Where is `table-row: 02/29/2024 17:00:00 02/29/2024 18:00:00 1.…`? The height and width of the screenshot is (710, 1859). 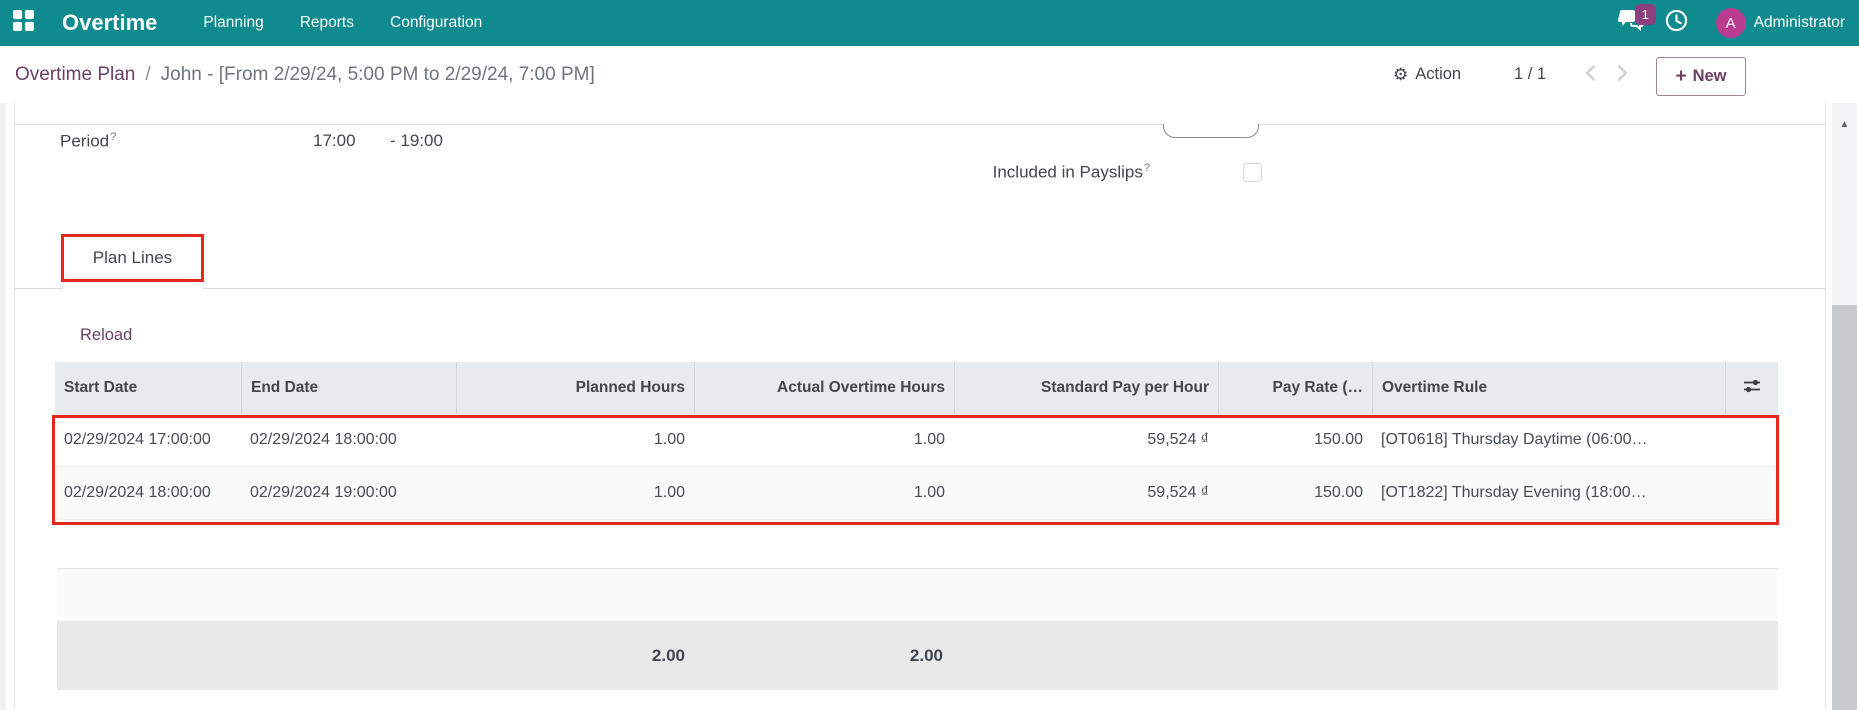
table-row: 02/29/2024 17:00:00 02/29/2024 18:00:00 1.… is located at coordinates (916, 440).